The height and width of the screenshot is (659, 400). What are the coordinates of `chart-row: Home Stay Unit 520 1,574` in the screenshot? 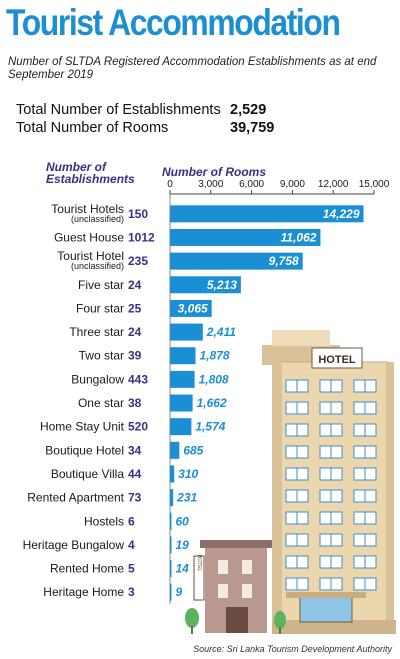 It's located at (133, 427).